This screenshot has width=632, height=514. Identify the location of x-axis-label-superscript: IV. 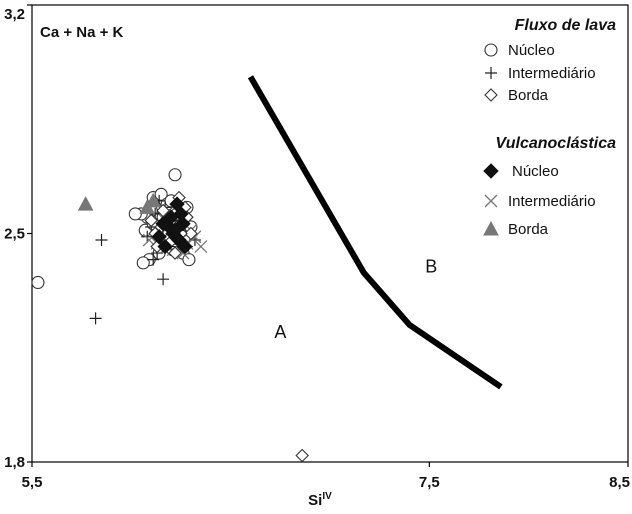
(327, 496).